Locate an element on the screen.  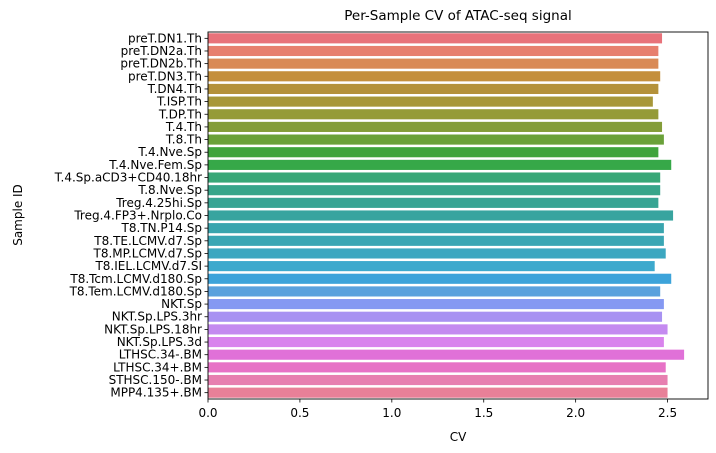
y-tick-label-17: T8.MP.LCMV.d7.Sp is located at coordinates (147, 253).